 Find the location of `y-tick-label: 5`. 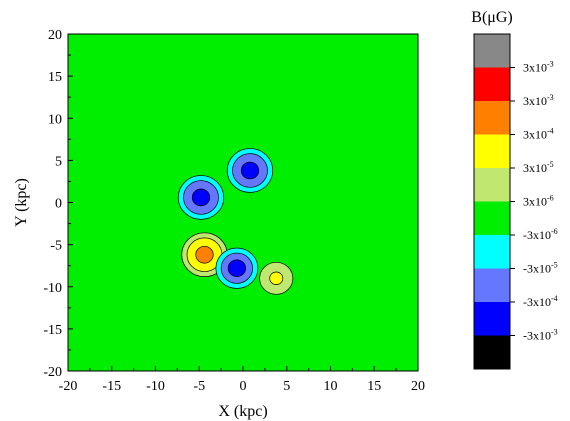

y-tick-label: 5 is located at coordinates (58, 161).